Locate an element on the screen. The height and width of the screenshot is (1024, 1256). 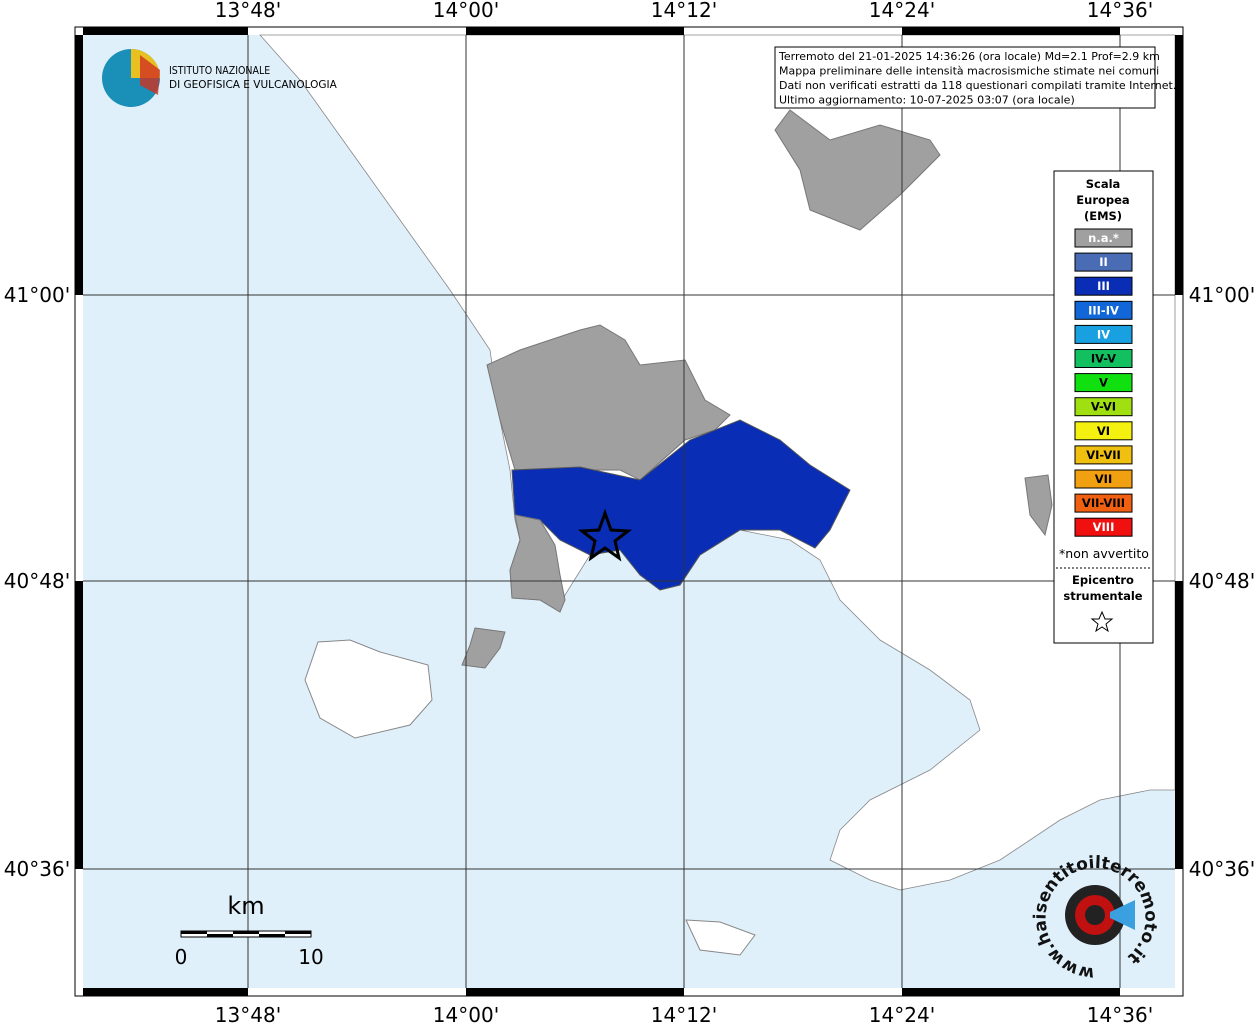
legend-label: n.a.* is located at coordinates (1103, 238).